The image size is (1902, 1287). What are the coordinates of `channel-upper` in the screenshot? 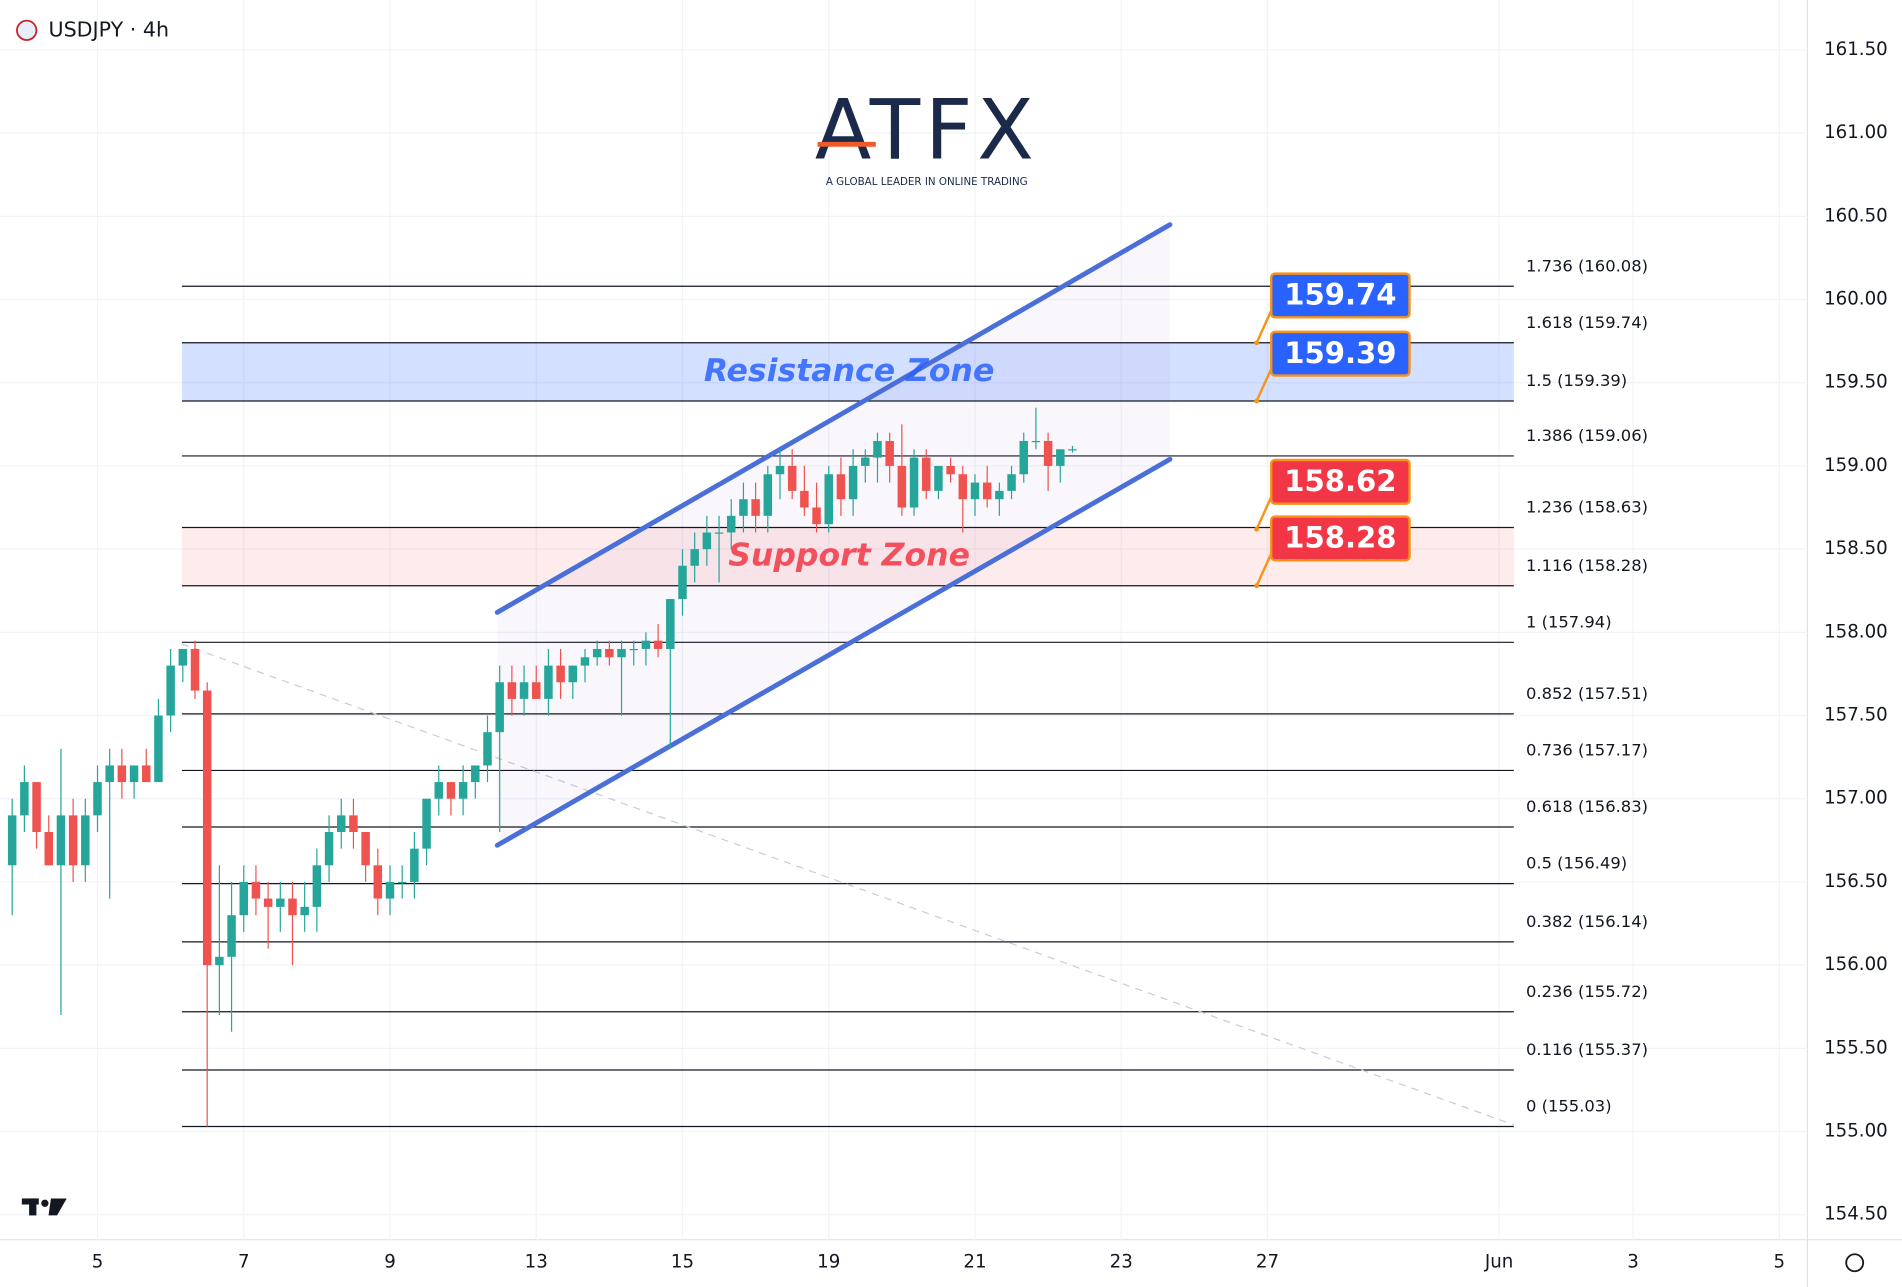 It's located at (833, 418).